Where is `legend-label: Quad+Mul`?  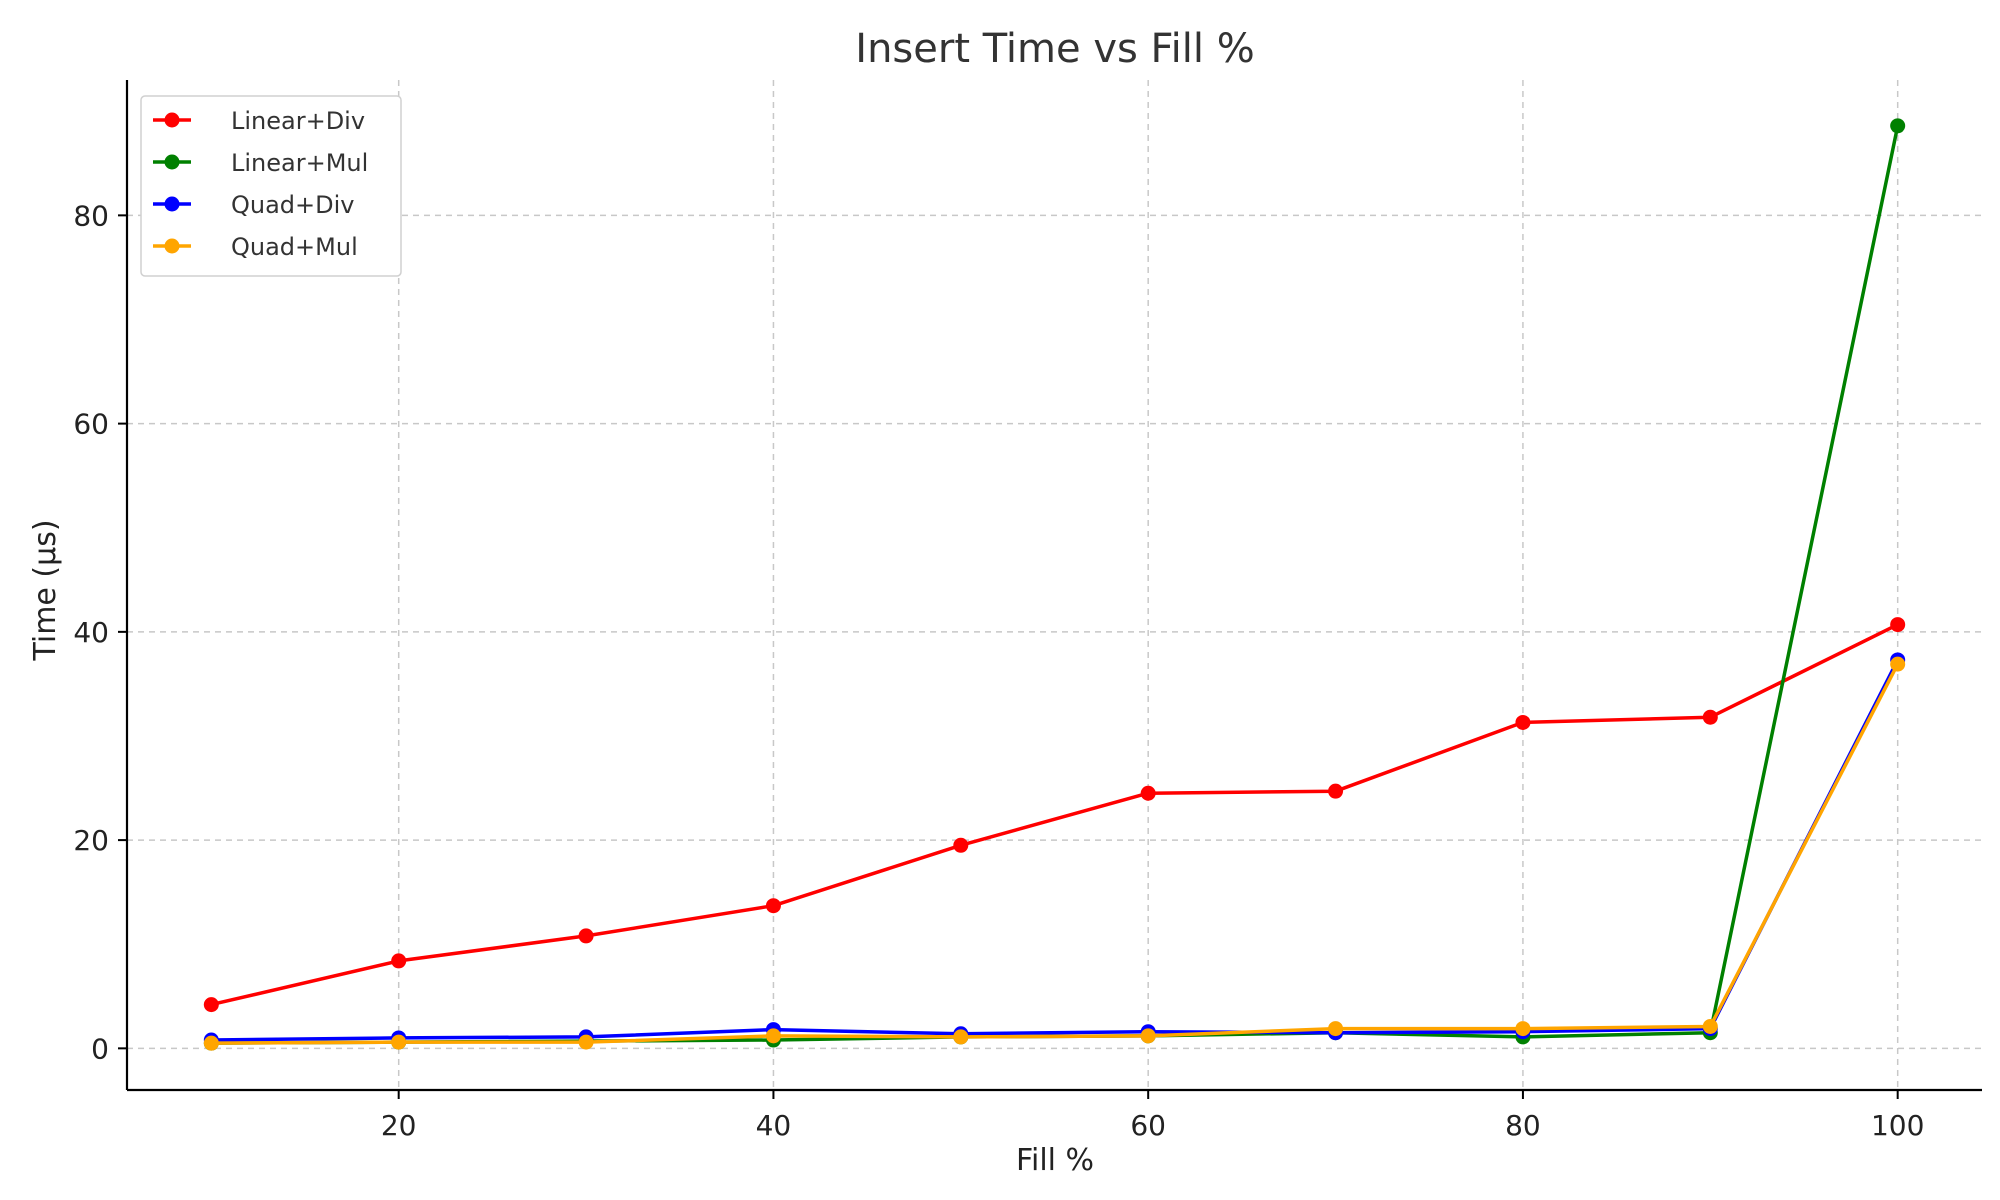
legend-label: Quad+Mul is located at coordinates (294, 247).